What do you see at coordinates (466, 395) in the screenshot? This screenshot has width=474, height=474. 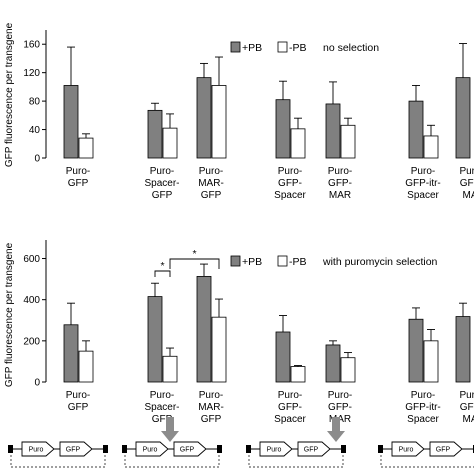 I see `category-label-line: Puro` at bounding box center [466, 395].